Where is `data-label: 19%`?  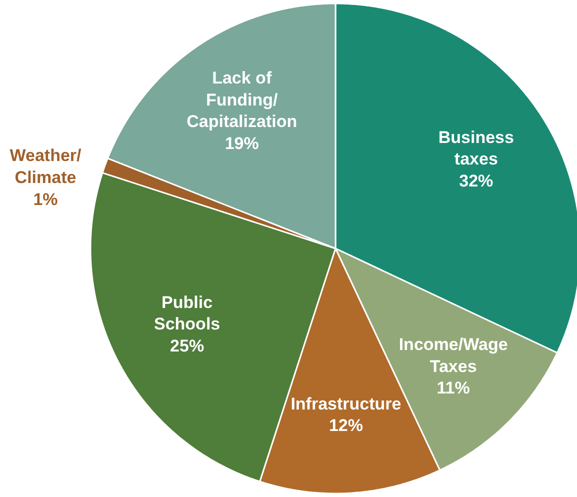
data-label: 19% is located at coordinates (241, 143).